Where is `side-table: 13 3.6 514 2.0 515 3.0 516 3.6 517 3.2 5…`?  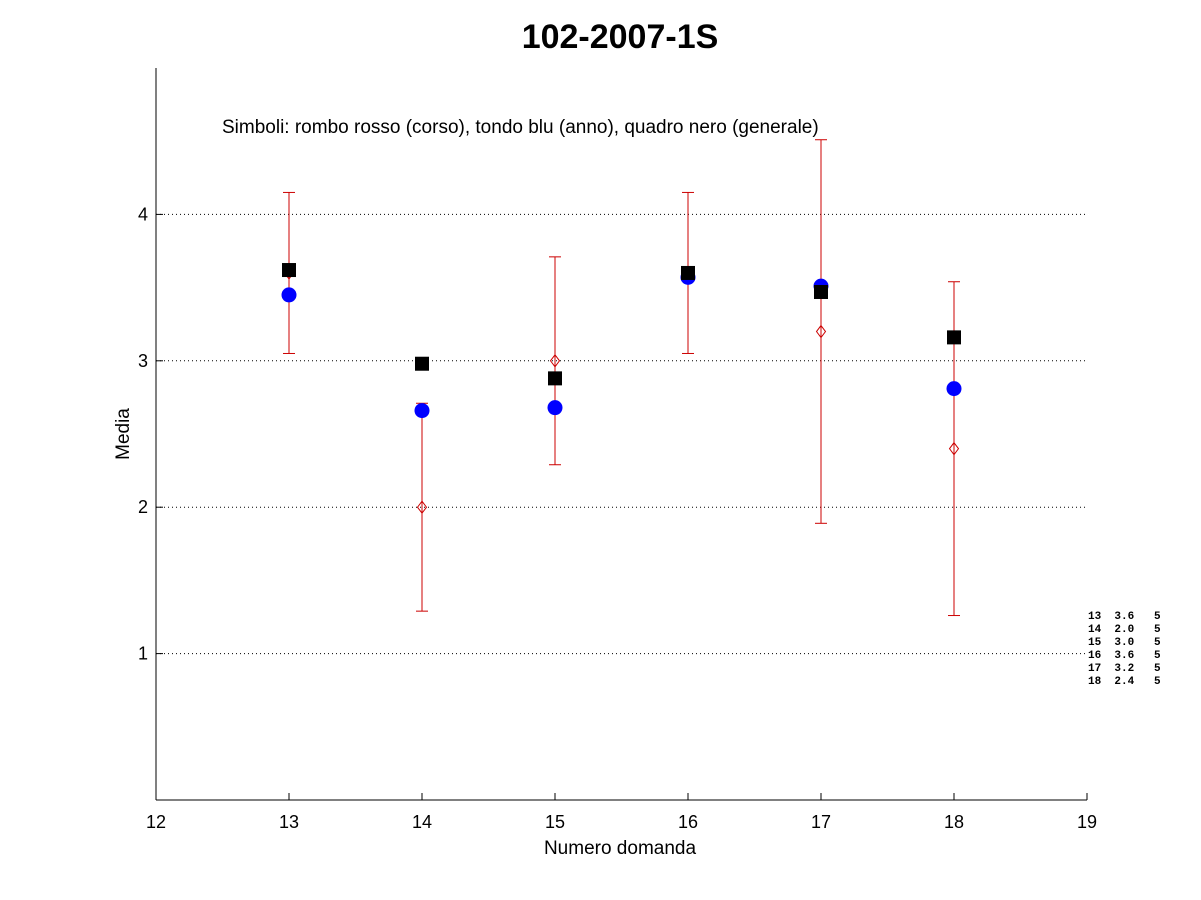
side-table: 13 3.6 514 2.0 515 3.0 516 3.6 517 3.2 5… is located at coordinates (1124, 649).